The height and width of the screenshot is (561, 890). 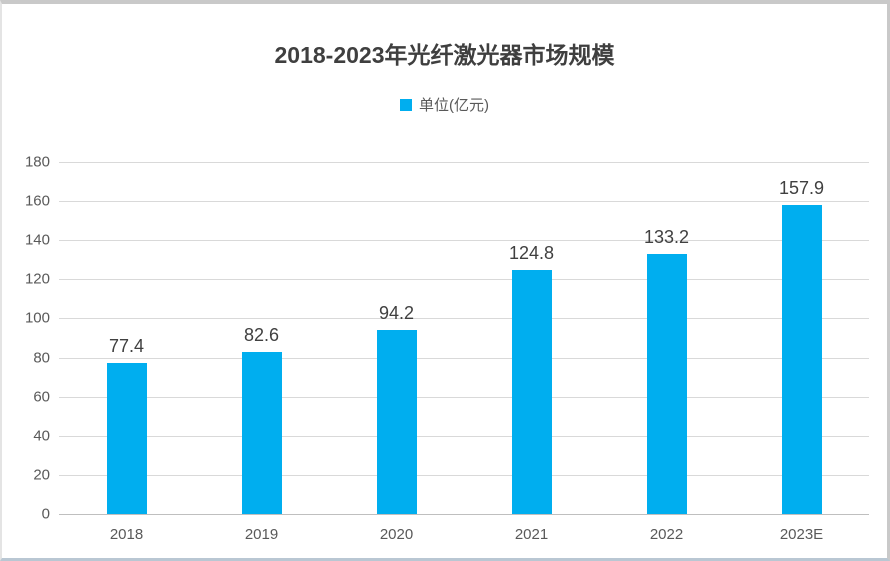 What do you see at coordinates (396, 534) in the screenshot?
I see `x-axis-tick-label: 2020` at bounding box center [396, 534].